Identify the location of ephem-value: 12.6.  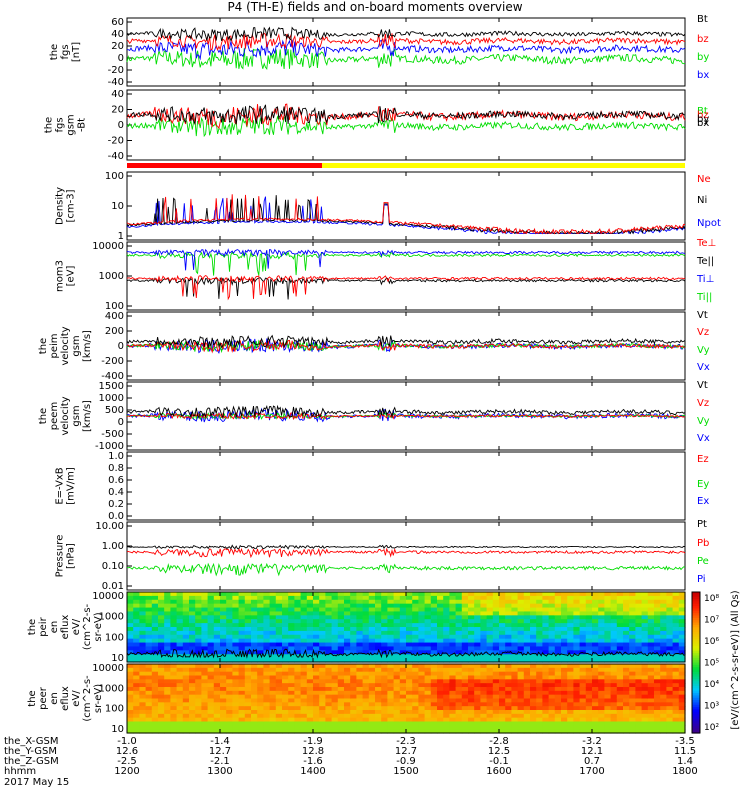
(127, 751).